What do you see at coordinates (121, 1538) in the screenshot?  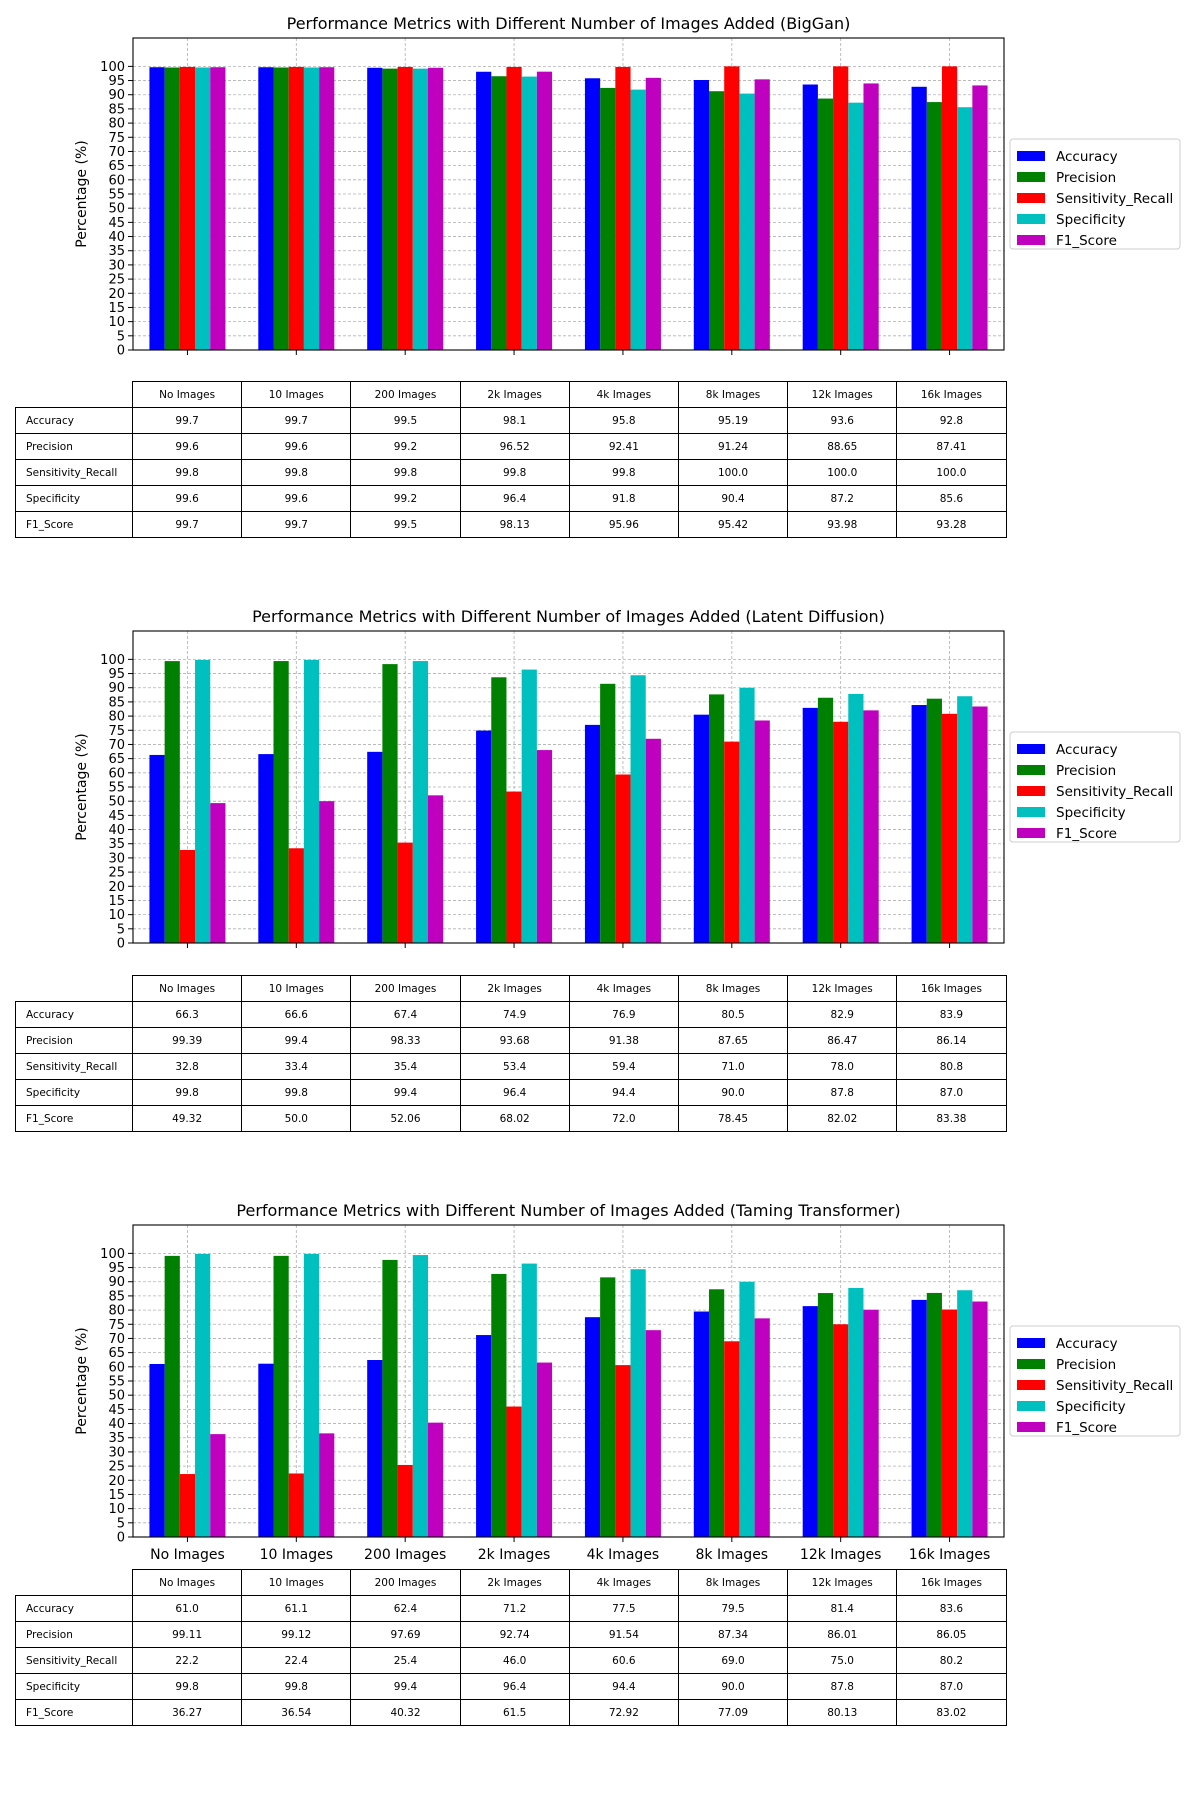 I see `y-tick-label: 0` at bounding box center [121, 1538].